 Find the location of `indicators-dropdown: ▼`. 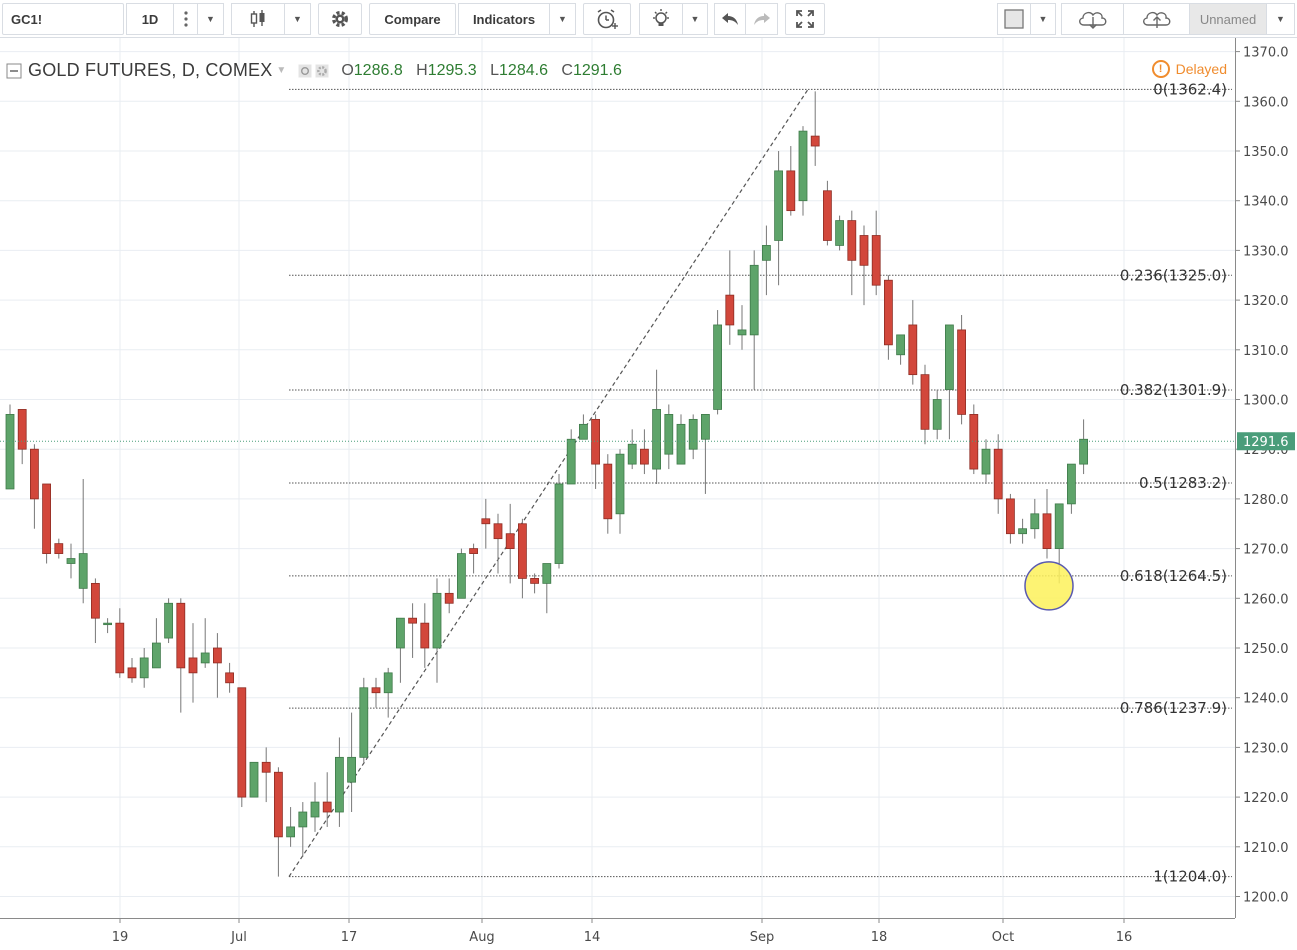

indicators-dropdown: ▼ is located at coordinates (563, 19).